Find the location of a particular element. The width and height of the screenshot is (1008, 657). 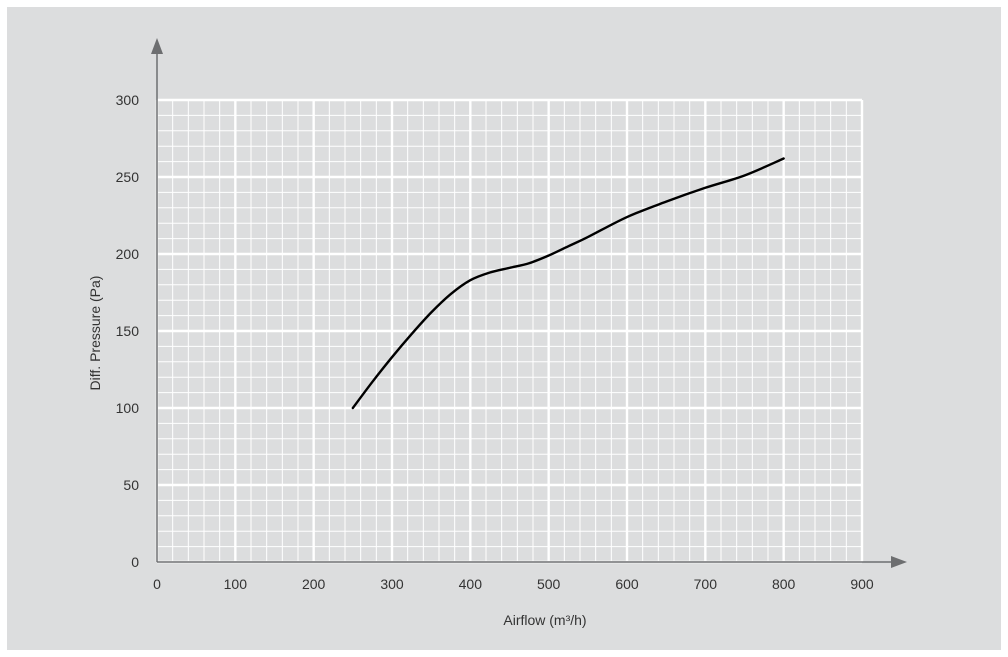

x-tick-label: 700 is located at coordinates (706, 584).